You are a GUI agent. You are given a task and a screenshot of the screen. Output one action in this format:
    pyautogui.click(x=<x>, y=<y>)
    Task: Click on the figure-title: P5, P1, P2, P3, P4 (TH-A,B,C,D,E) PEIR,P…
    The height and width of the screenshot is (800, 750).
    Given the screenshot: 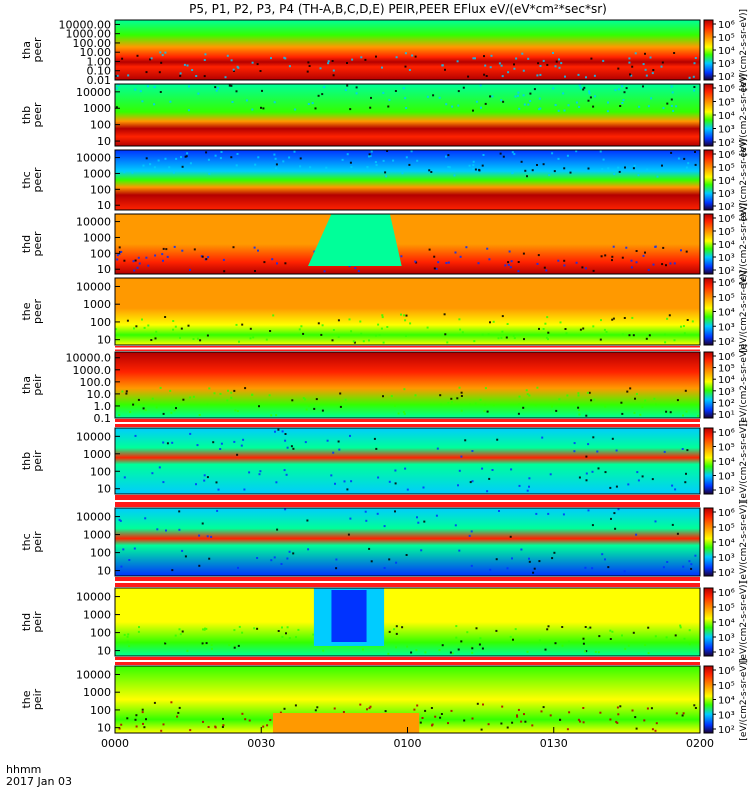 What is the action you would take?
    pyautogui.click(x=398, y=9)
    